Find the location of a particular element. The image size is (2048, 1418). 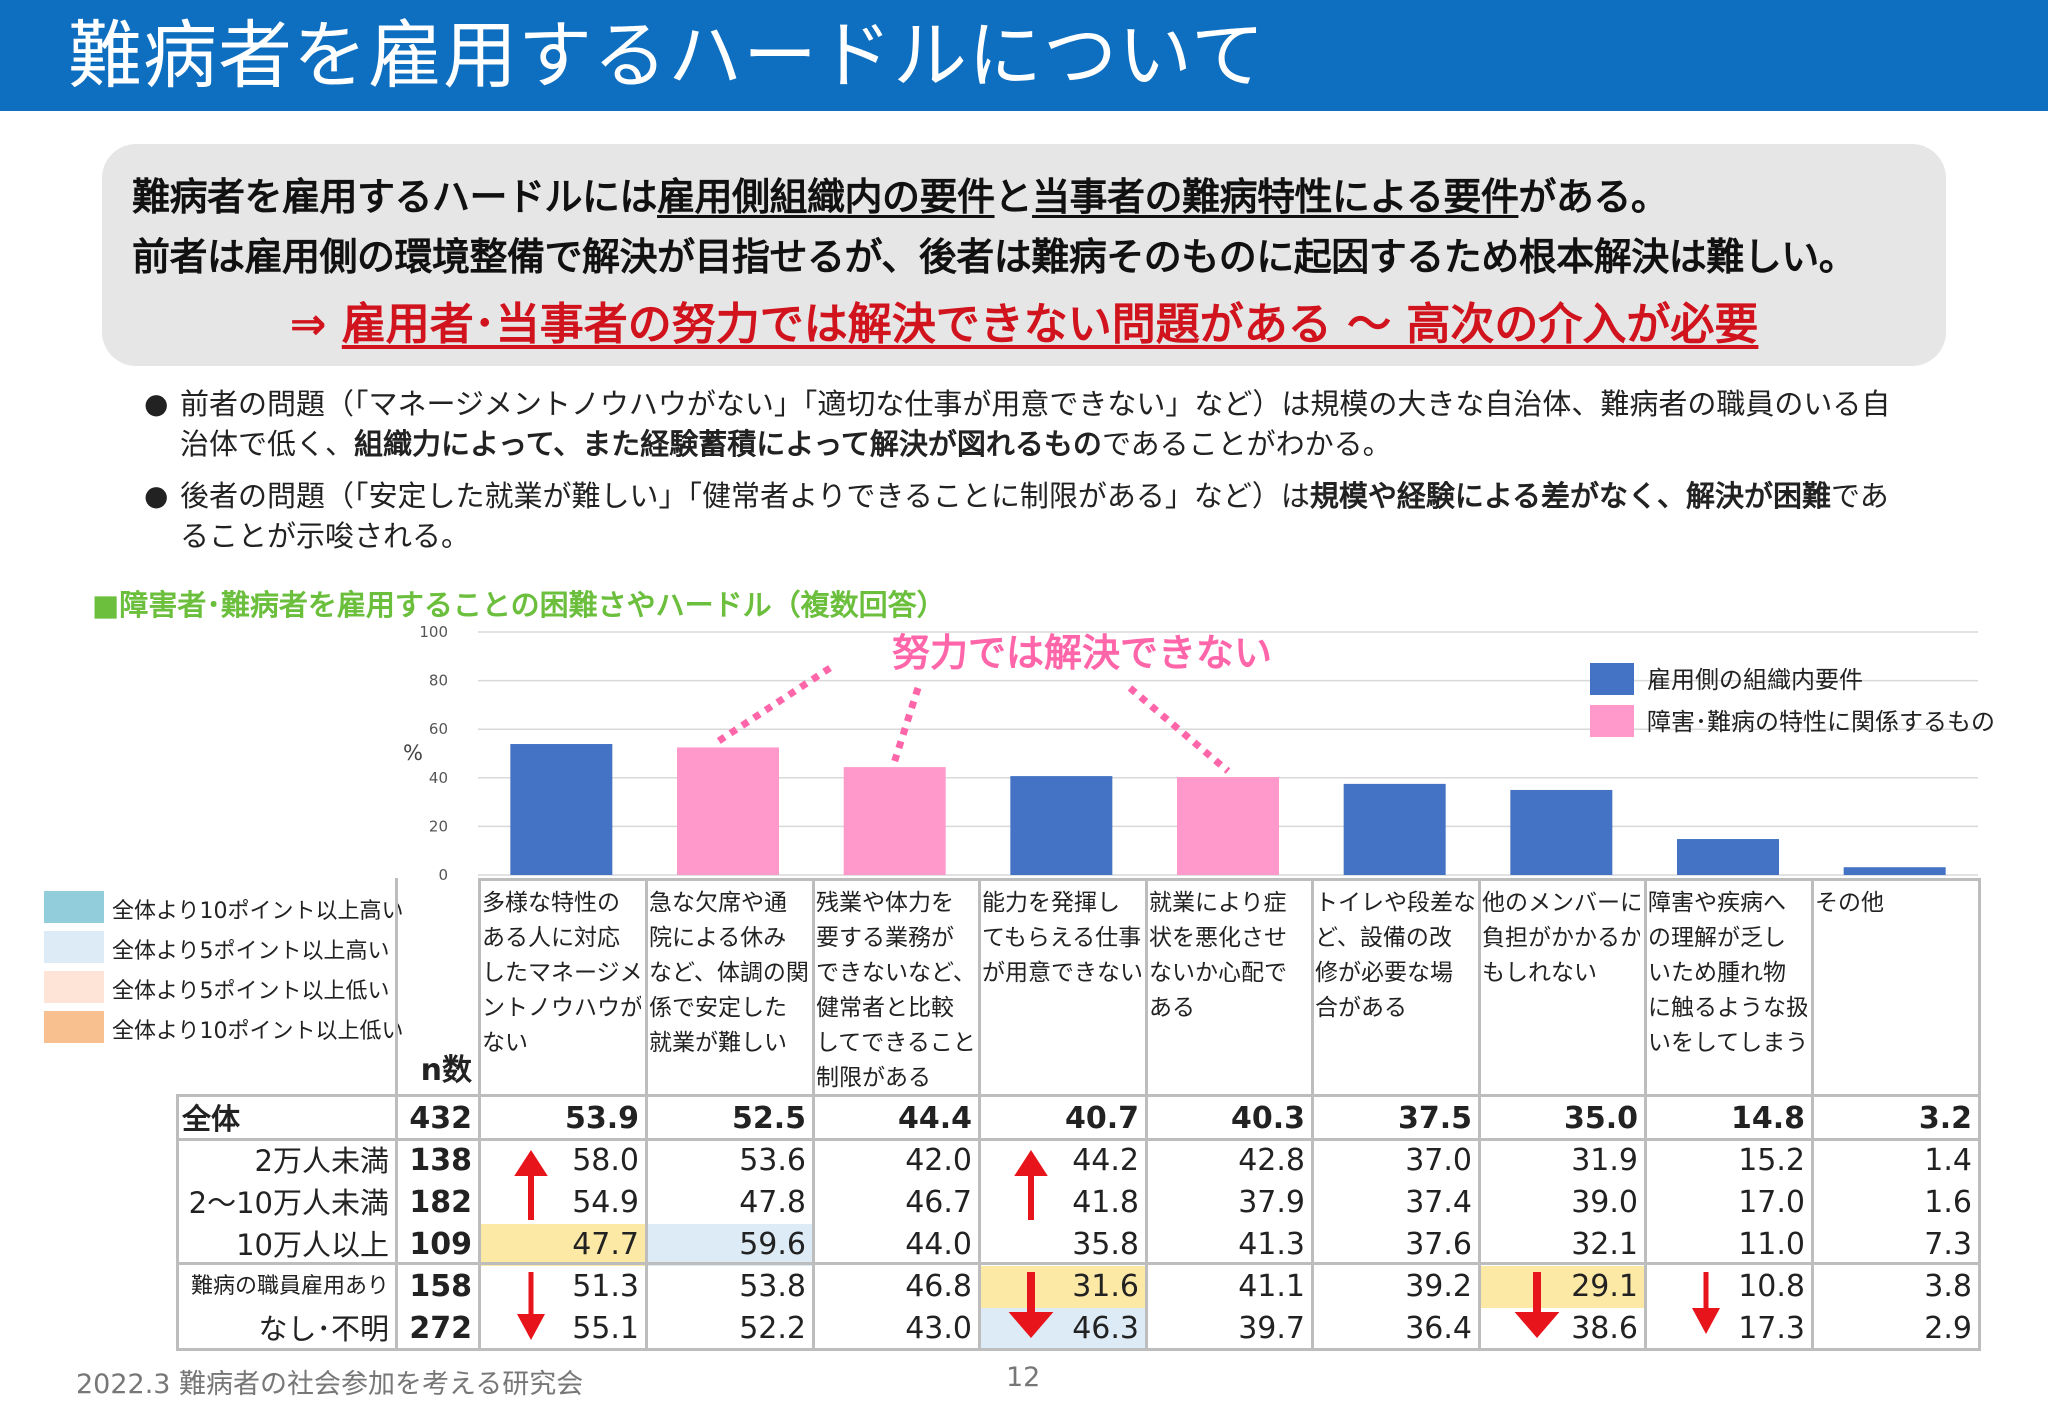

table-cell: 44.2 is located at coordinates (1105, 1160).